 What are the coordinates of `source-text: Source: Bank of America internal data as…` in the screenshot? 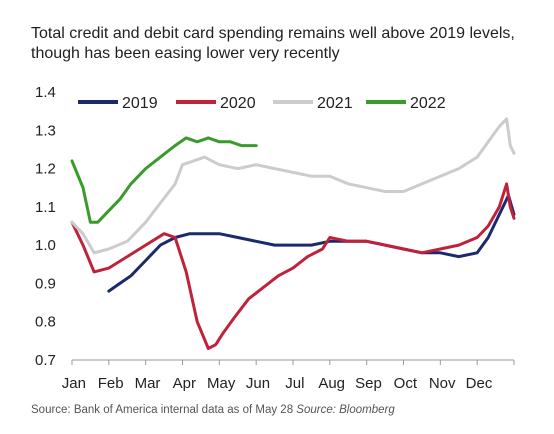 It's located at (162, 410).